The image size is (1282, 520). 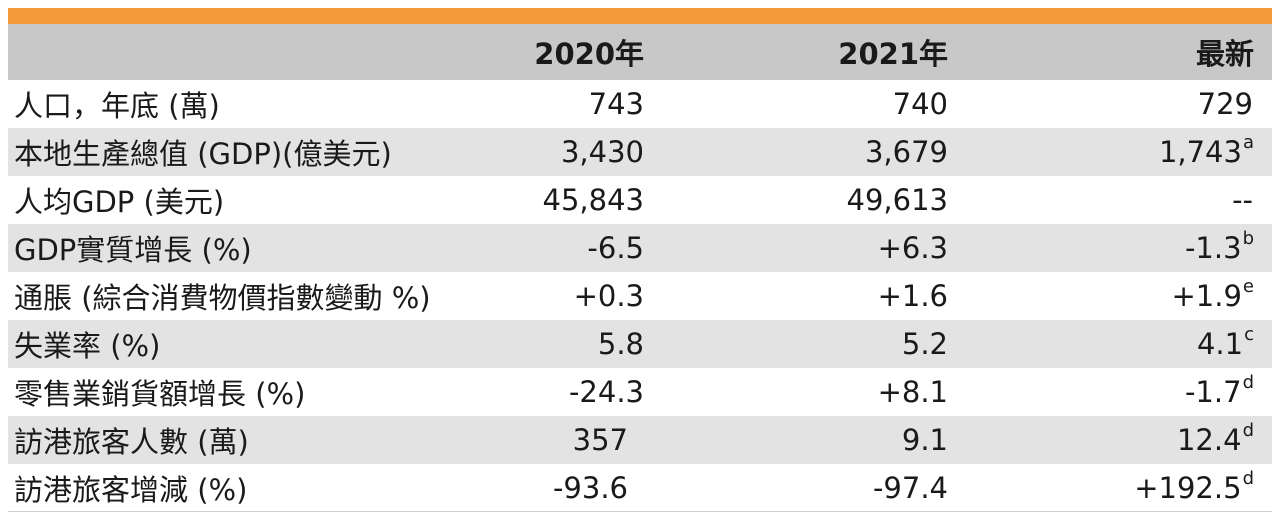 What do you see at coordinates (1213, 248) in the screenshot?
I see `latest-value: -1.3` at bounding box center [1213, 248].